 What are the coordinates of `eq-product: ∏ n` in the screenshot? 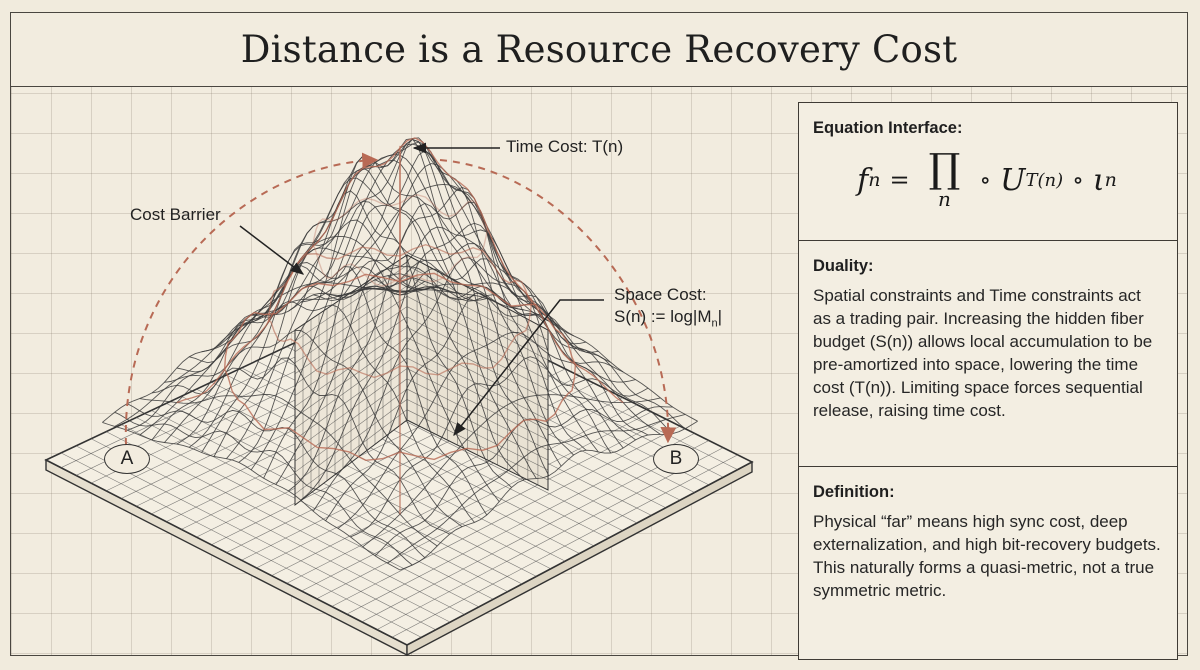 It's located at (944, 178).